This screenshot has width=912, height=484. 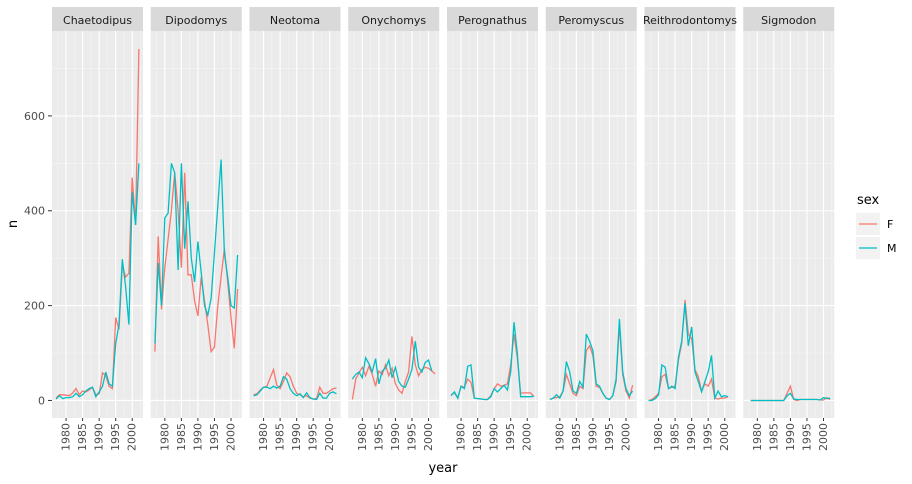 What do you see at coordinates (13, 224) in the screenshot?
I see `y-axis-label: n` at bounding box center [13, 224].